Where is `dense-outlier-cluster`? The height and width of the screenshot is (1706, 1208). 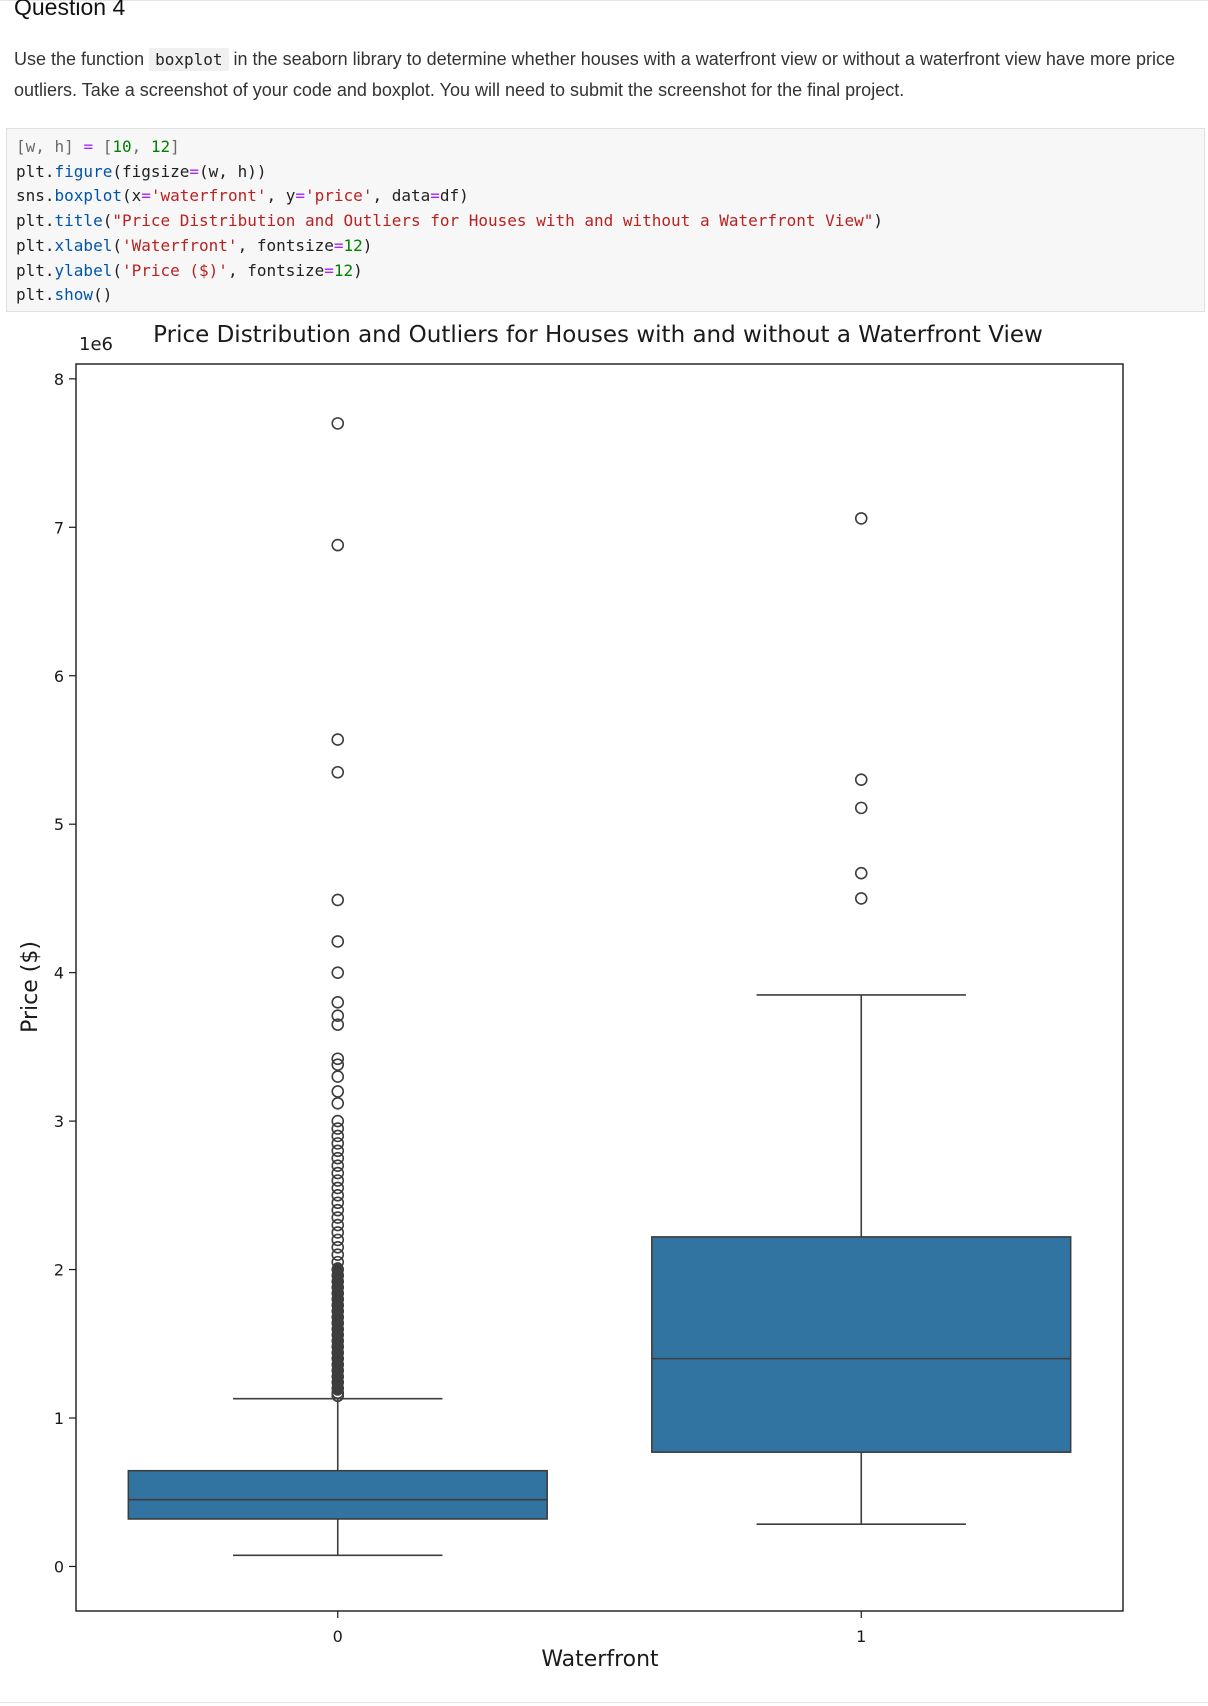 dense-outlier-cluster is located at coordinates (338, 1329).